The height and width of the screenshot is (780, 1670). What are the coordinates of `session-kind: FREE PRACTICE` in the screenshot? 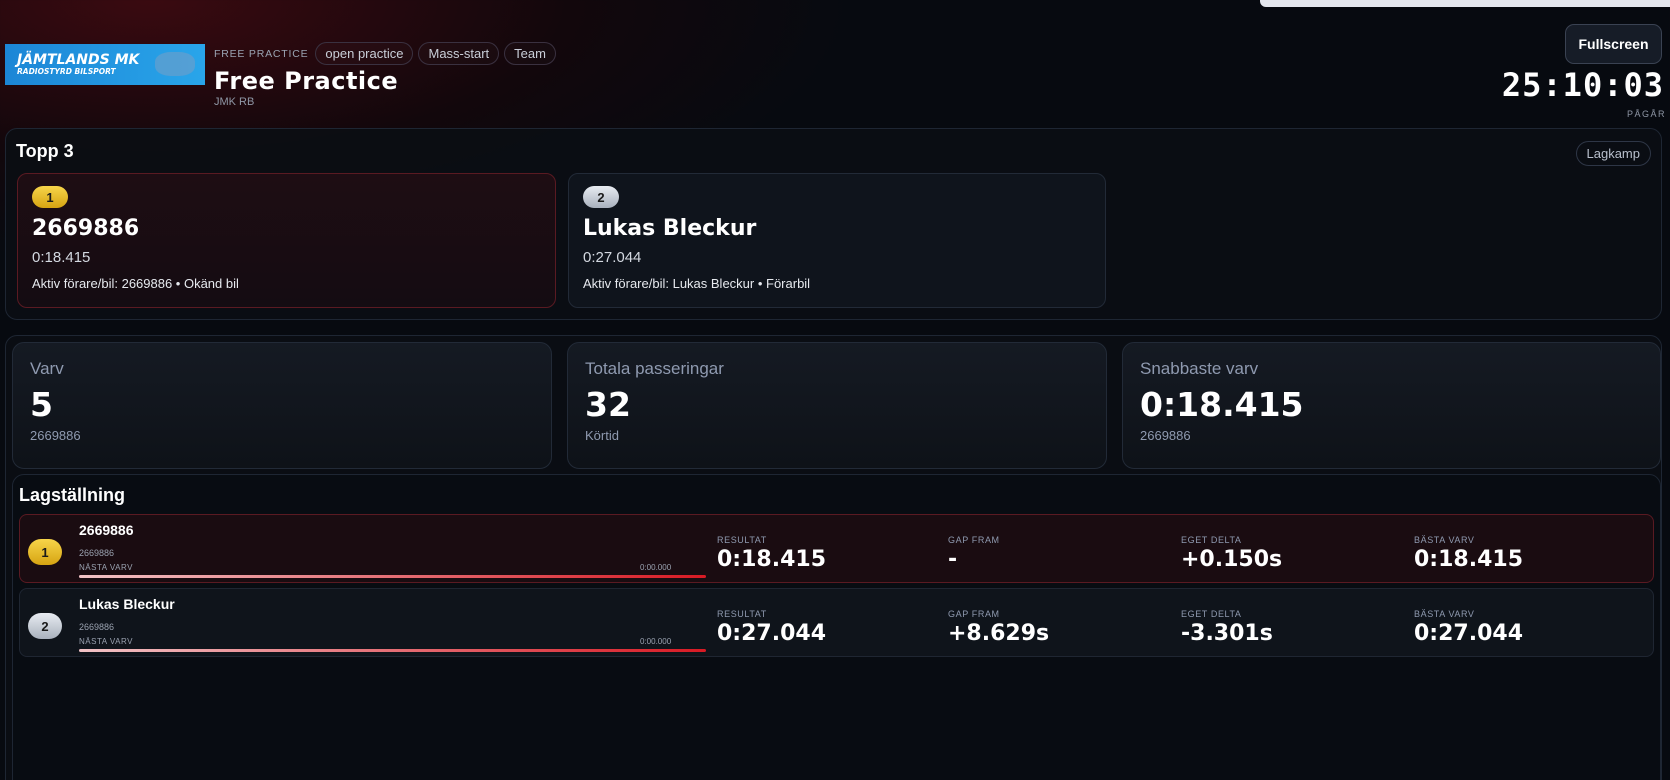 It's located at (261, 53).